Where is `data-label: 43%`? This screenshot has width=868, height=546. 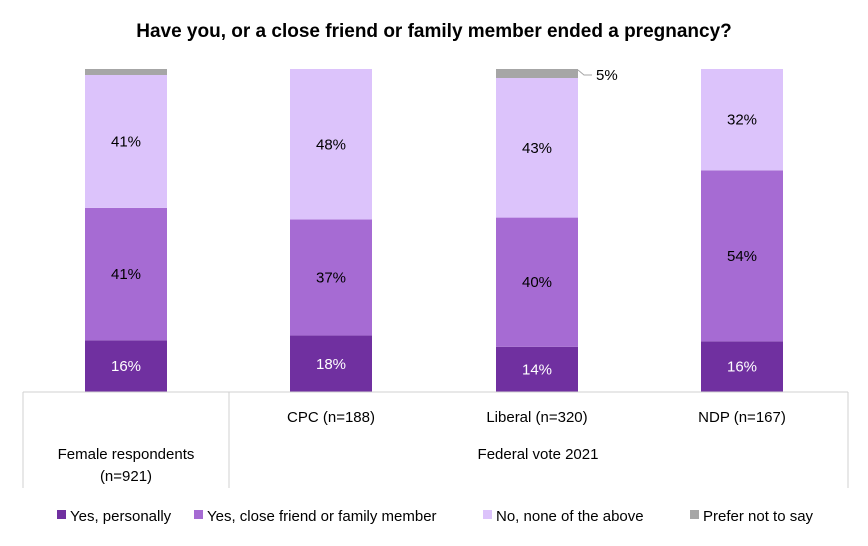 data-label: 43% is located at coordinates (537, 148).